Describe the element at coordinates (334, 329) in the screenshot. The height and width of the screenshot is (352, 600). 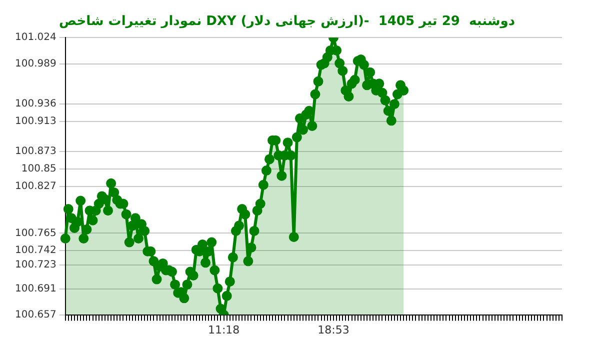
I see `x-tick-label: 18:53` at that location.